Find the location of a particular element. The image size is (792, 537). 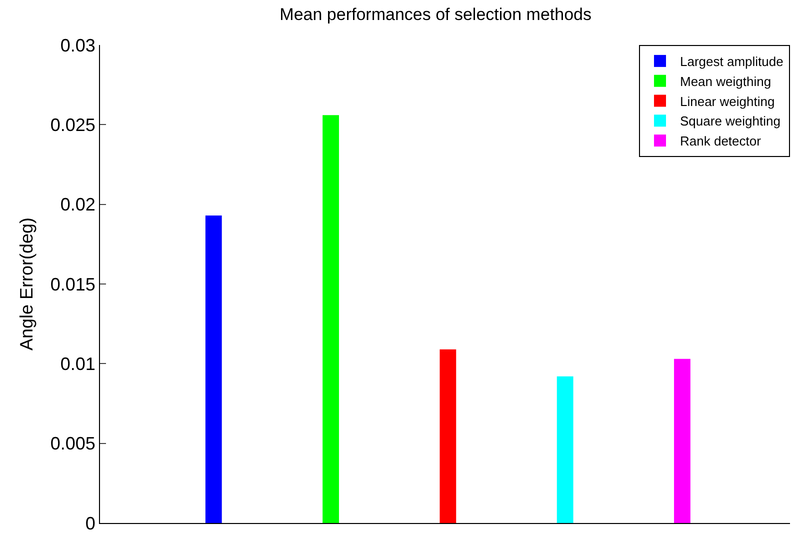

y-tick-label: 0 is located at coordinates (90, 523).